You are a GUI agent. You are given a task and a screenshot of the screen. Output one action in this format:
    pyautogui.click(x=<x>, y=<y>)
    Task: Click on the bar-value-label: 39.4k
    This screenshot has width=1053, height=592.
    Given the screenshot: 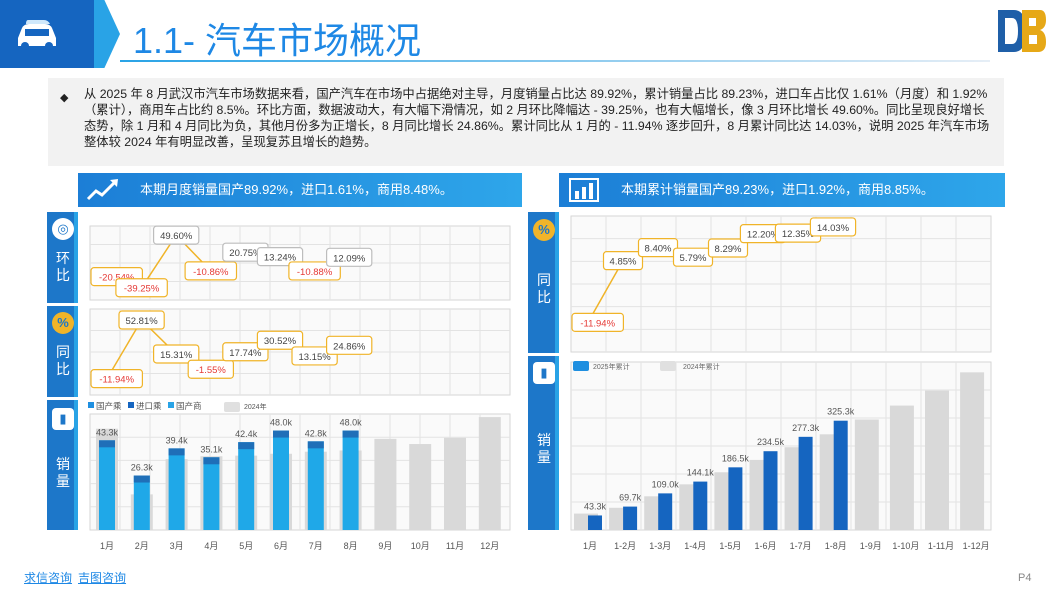 What is the action you would take?
    pyautogui.click(x=177, y=440)
    